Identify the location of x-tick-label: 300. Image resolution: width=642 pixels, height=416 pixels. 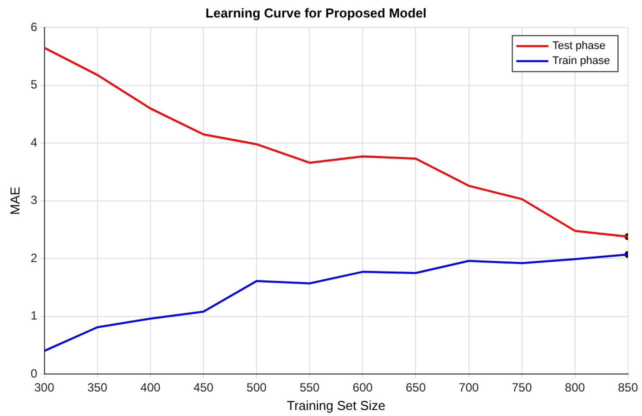
(44, 387).